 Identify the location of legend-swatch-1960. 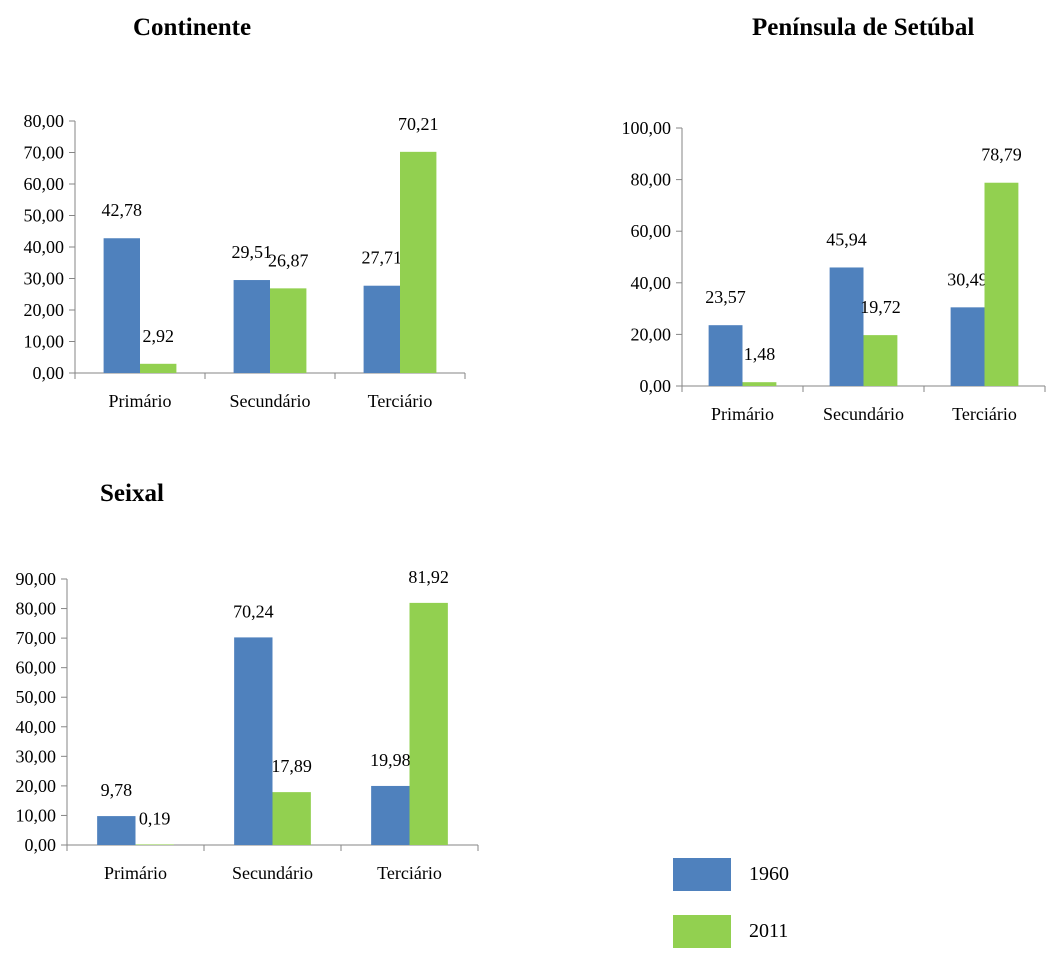
(702, 874).